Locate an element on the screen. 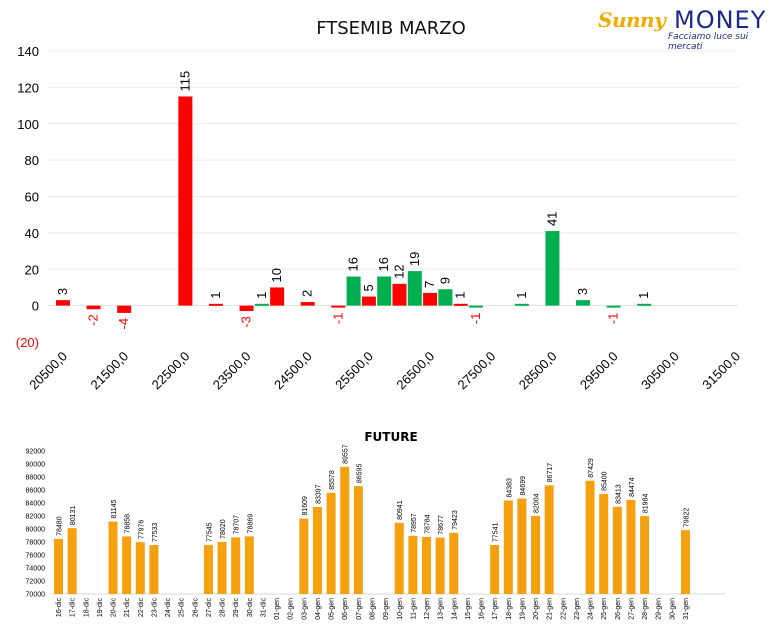  data-label: 77541 is located at coordinates (496, 532).